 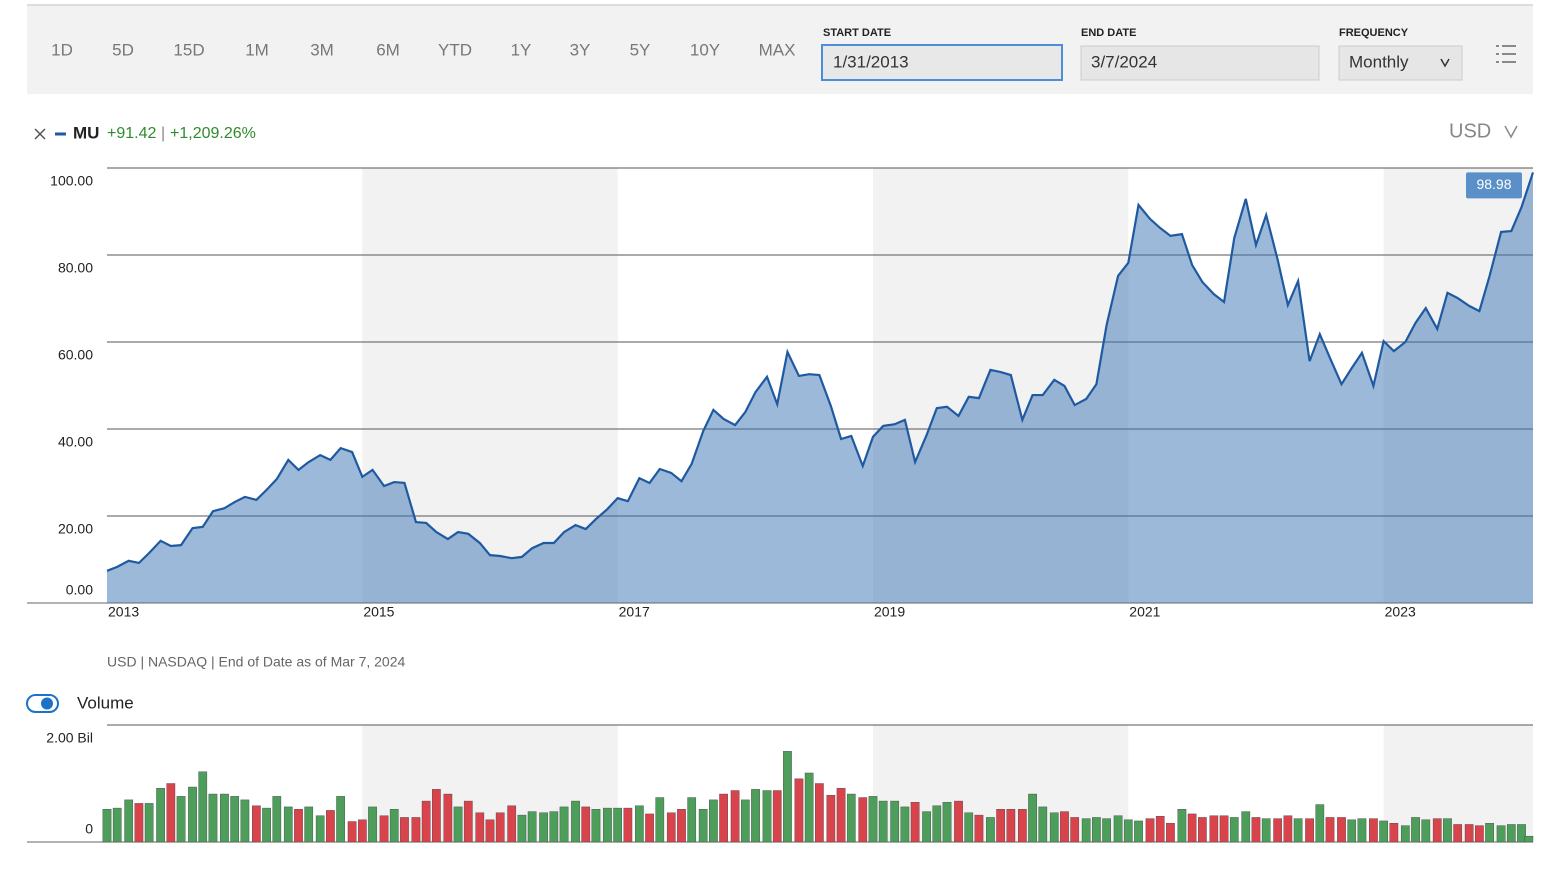 What do you see at coordinates (871, 61) in the screenshot?
I see `start-date-value: 1/31/2013` at bounding box center [871, 61].